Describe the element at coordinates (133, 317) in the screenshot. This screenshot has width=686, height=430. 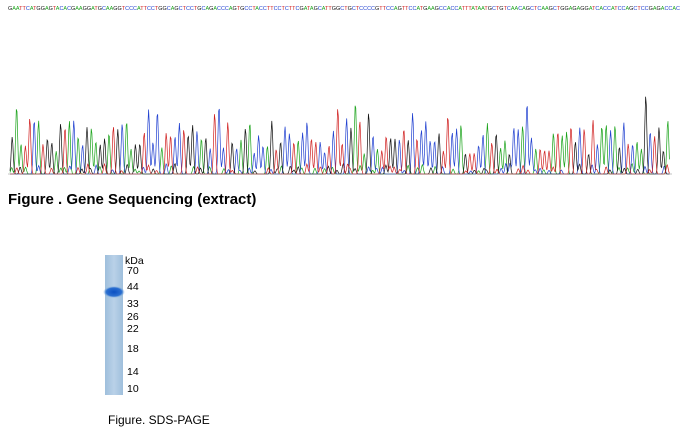
I see `marker-label: 26` at that location.